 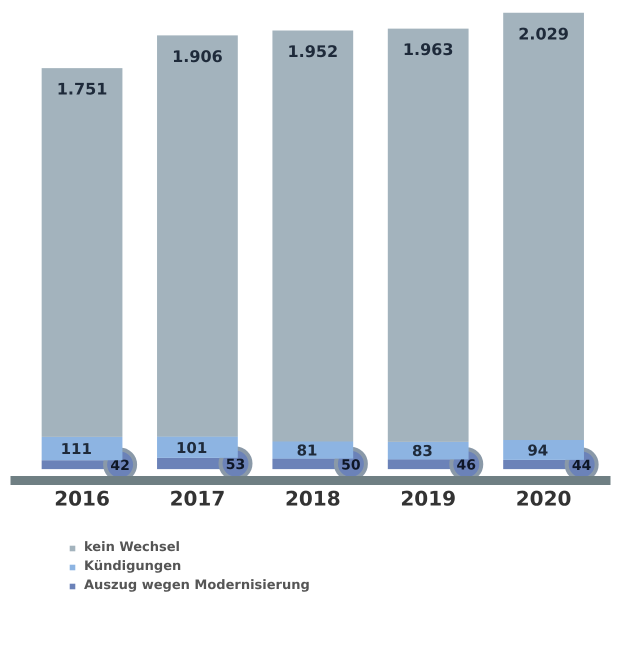 I want to click on data-label: 1.952, so click(x=313, y=52).